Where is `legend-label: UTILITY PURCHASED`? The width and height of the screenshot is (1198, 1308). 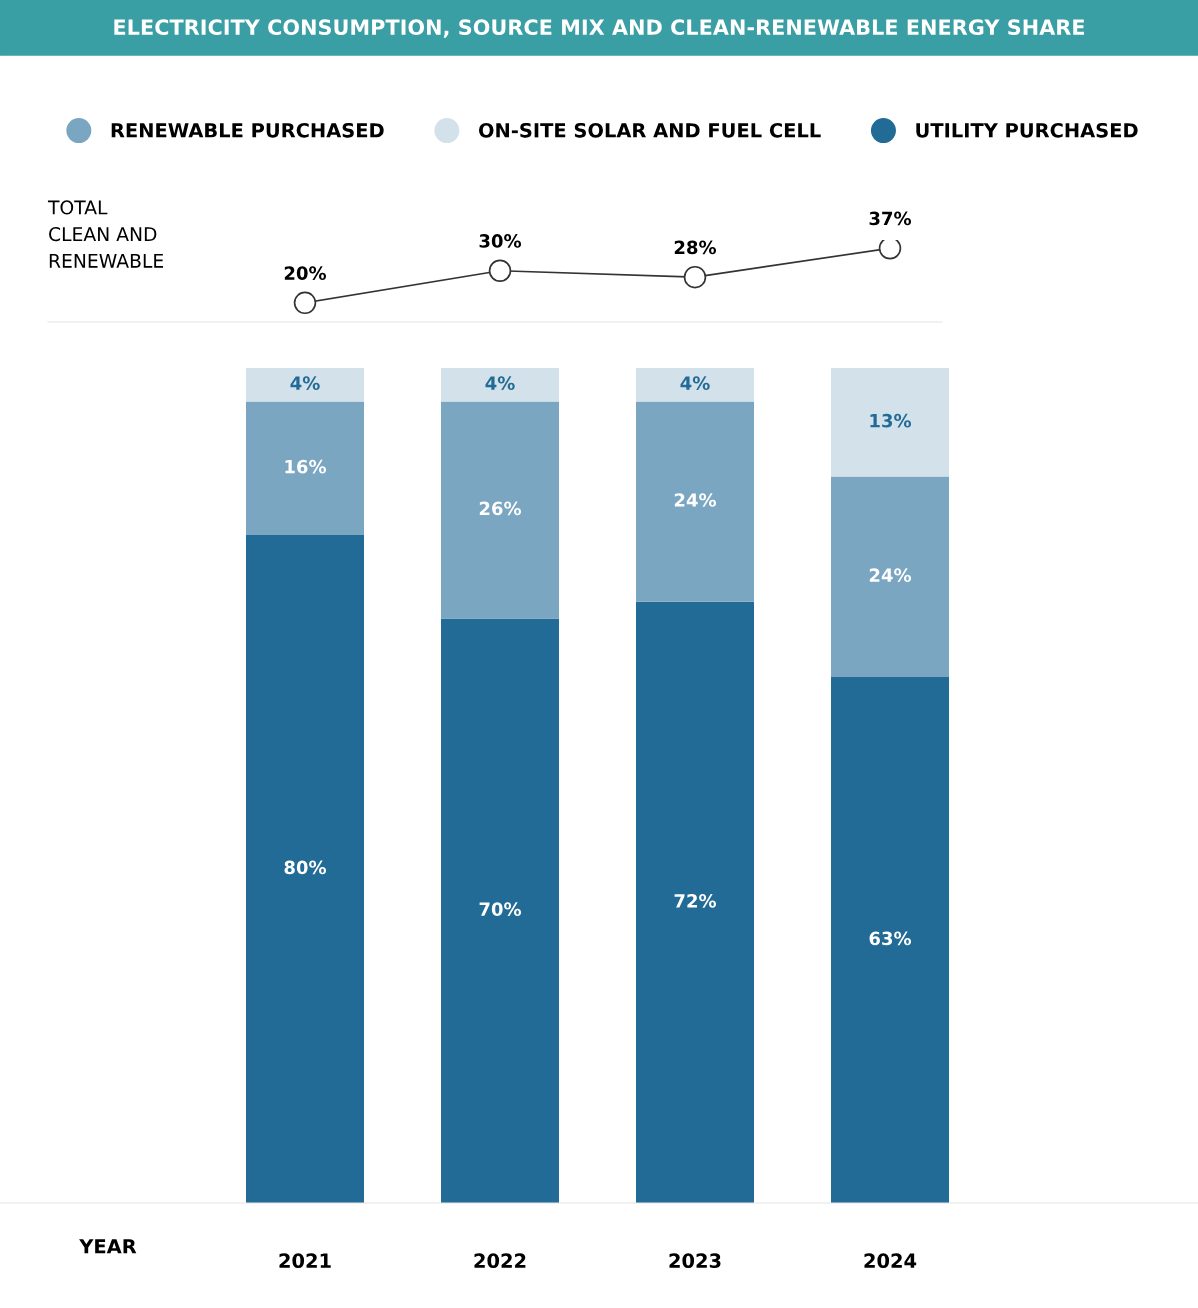
legend-label: UTILITY PURCHASED is located at coordinates (1027, 130).